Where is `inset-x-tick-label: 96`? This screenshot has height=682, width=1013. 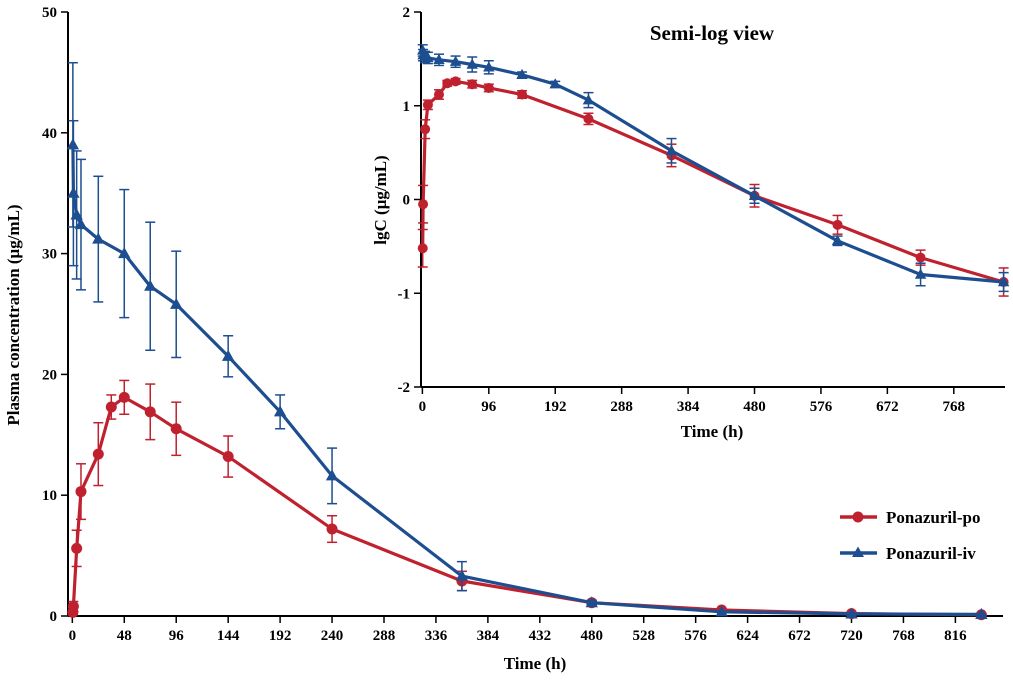
inset-x-tick-label: 96 is located at coordinates (489, 407).